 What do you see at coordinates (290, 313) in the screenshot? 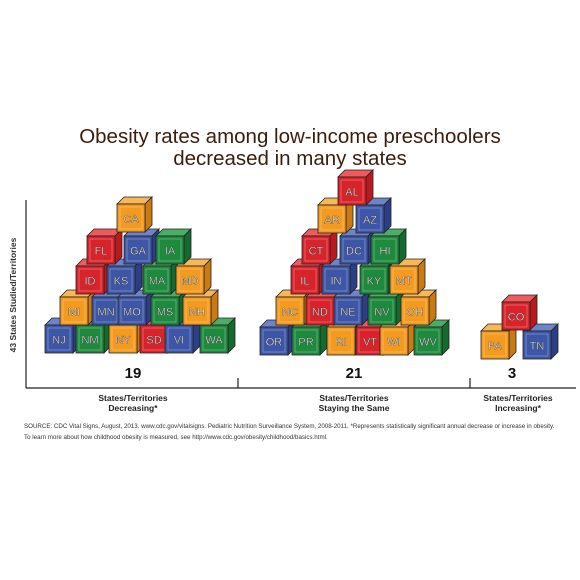
I see `state-label-nc: NC` at bounding box center [290, 313].